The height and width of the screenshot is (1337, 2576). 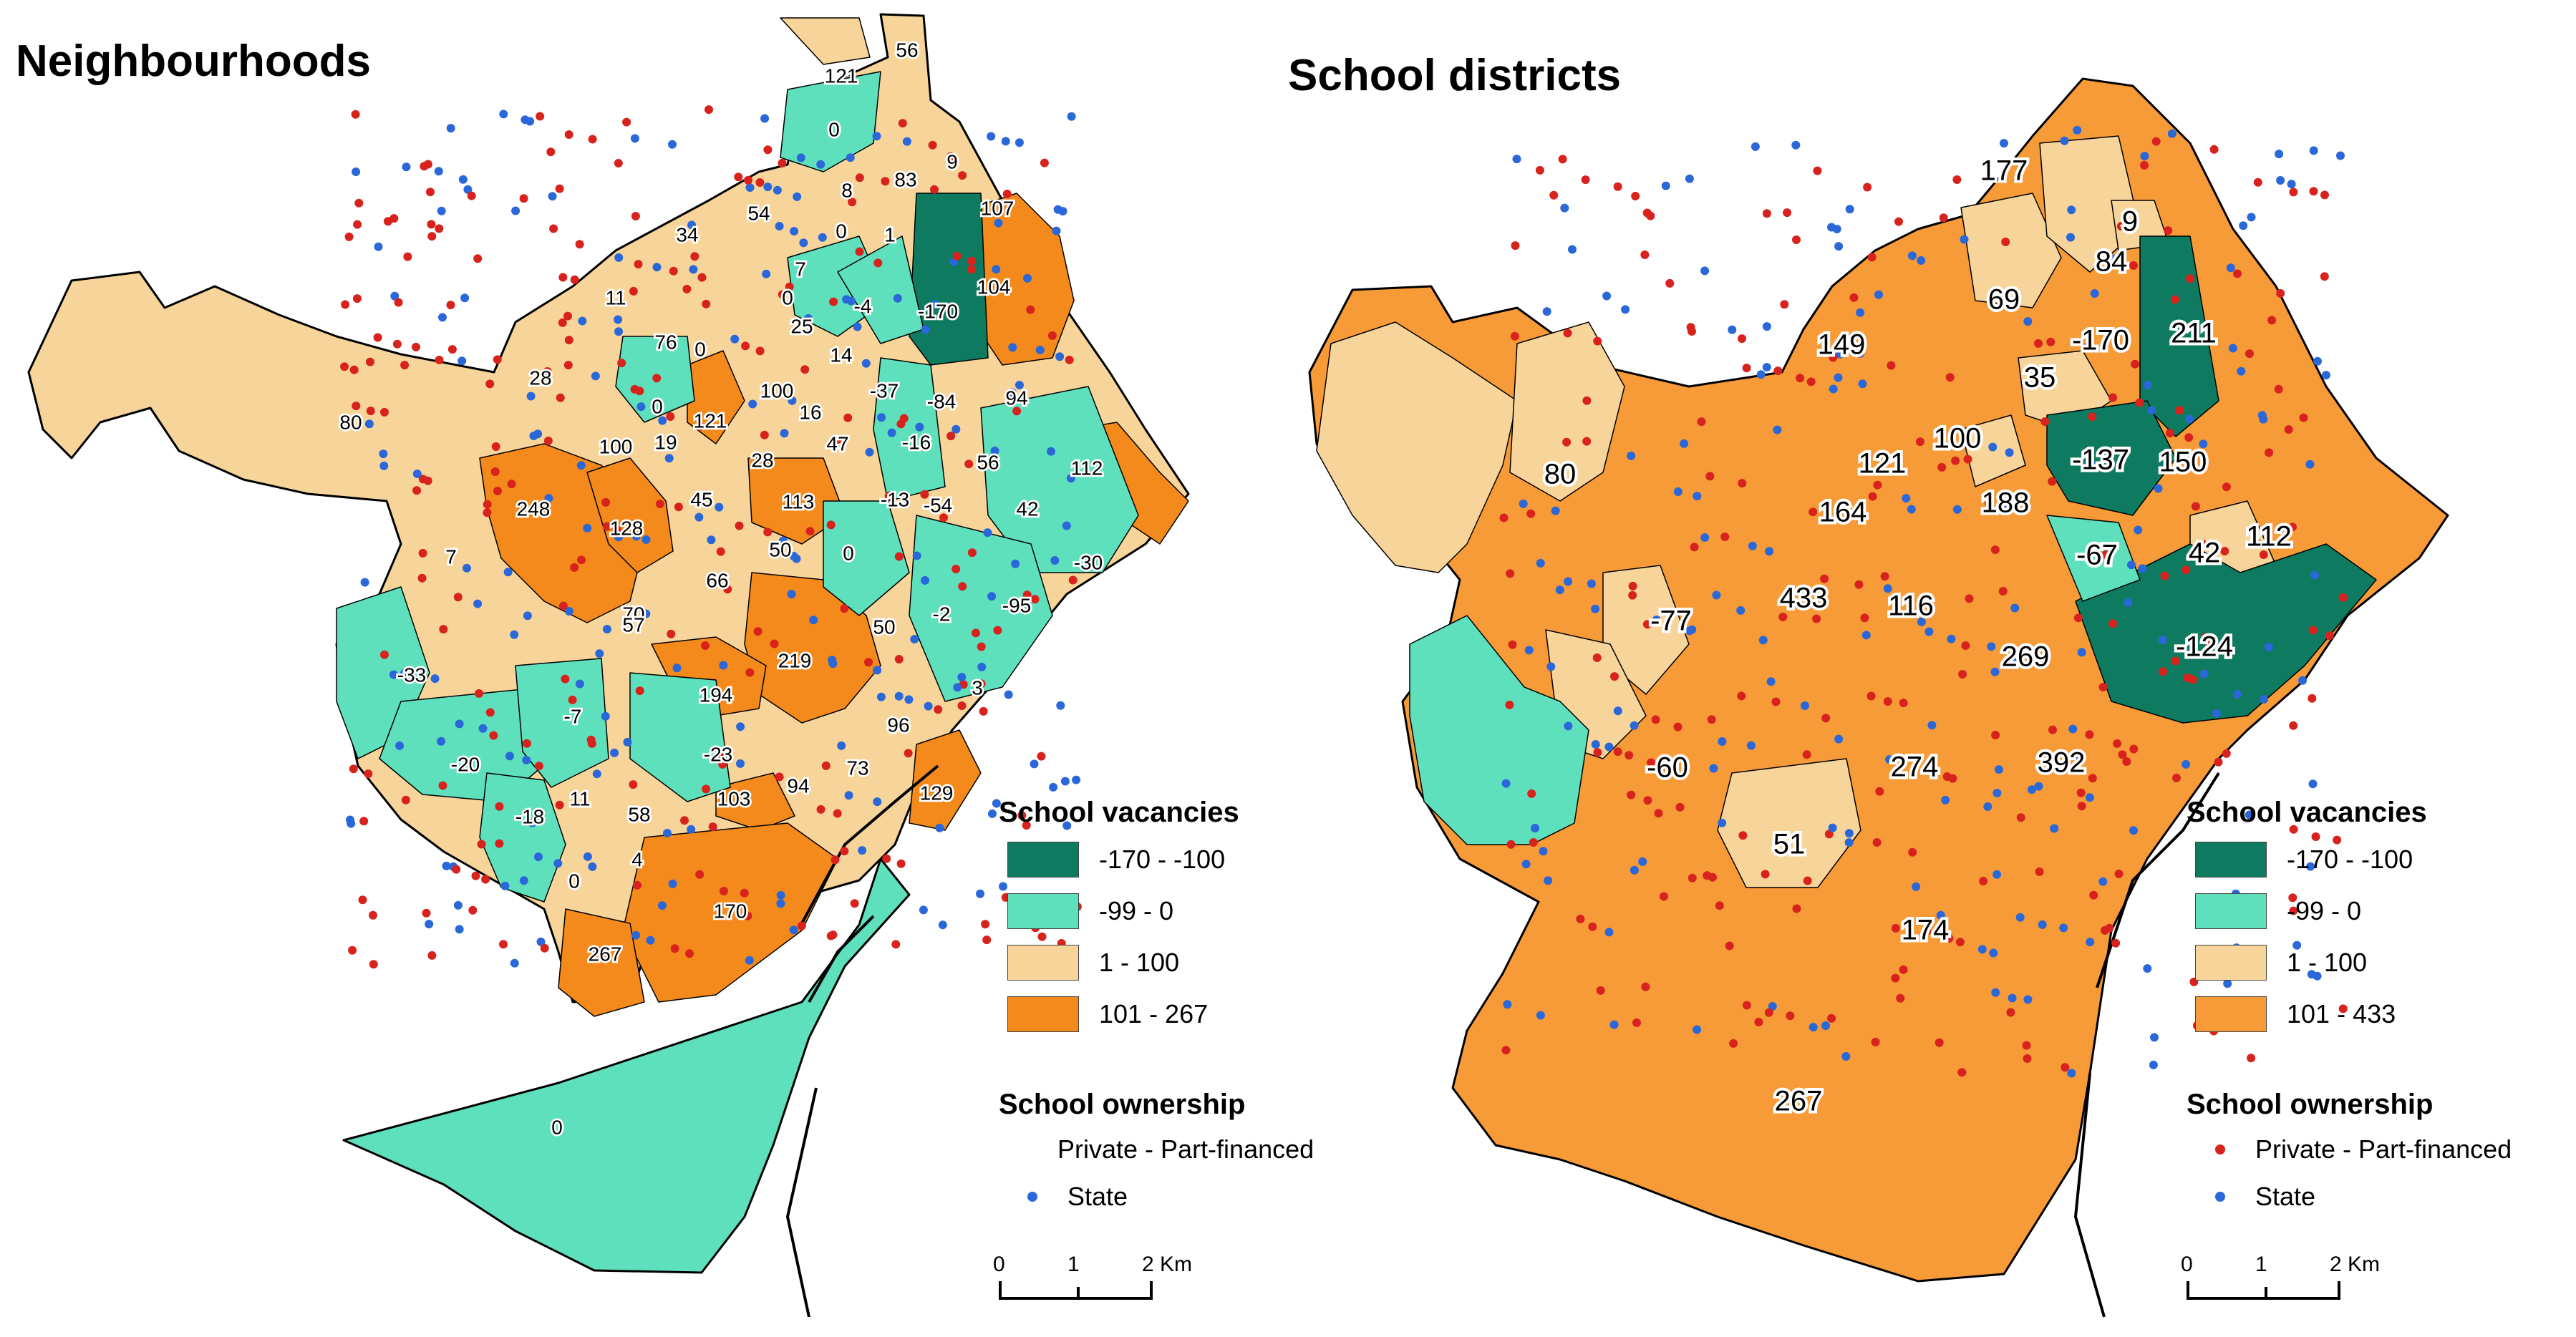 What do you see at coordinates (2291, 1276) in the screenshot?
I see `scale-bar: 0 1 2 Km` at bounding box center [2291, 1276].